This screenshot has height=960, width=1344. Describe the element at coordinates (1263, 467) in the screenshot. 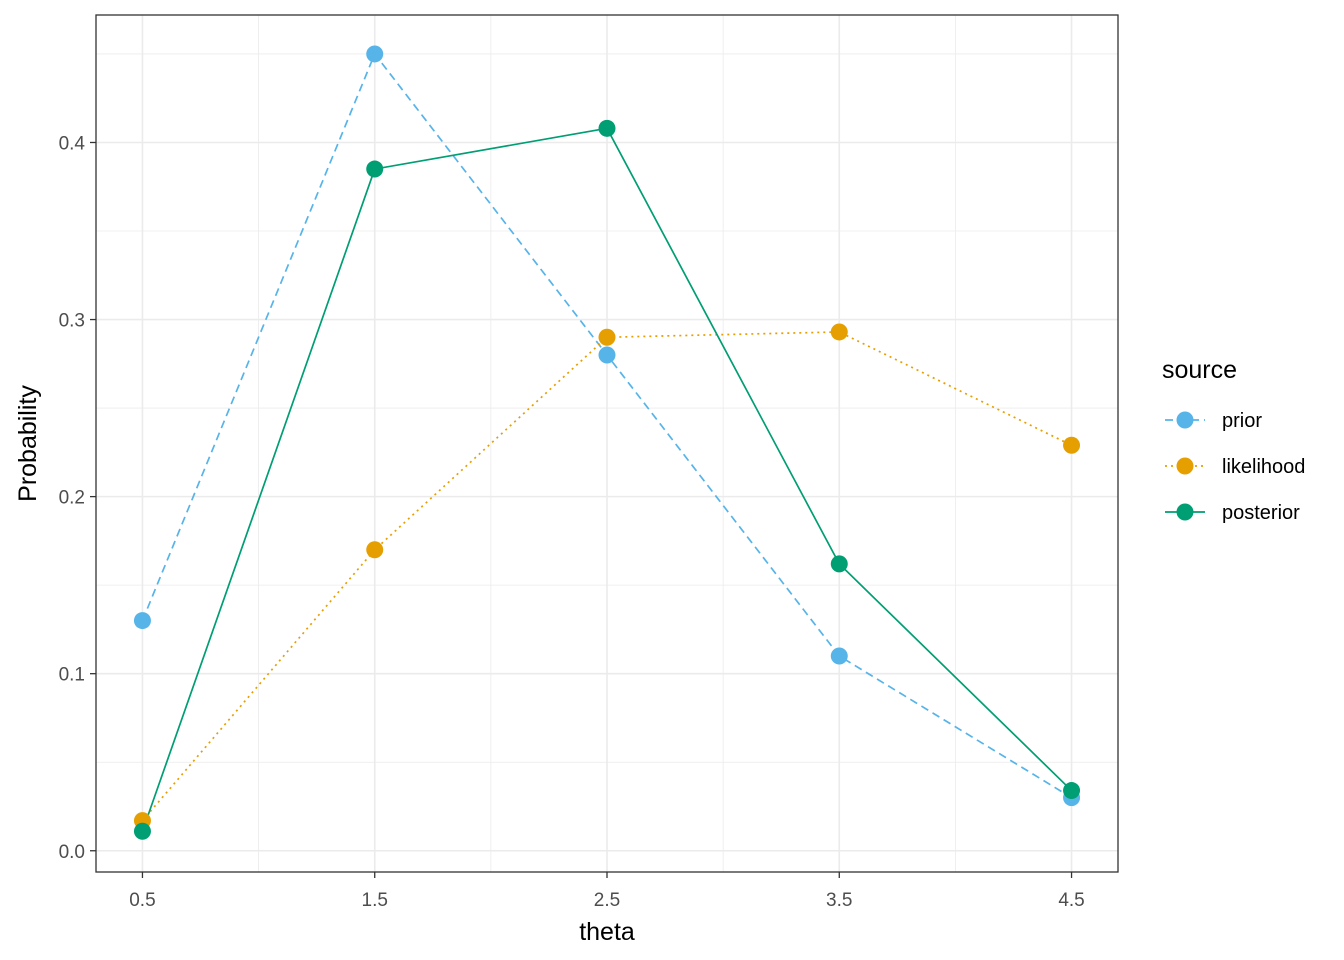

I see `legend-label-likelihood: likelihood` at that location.